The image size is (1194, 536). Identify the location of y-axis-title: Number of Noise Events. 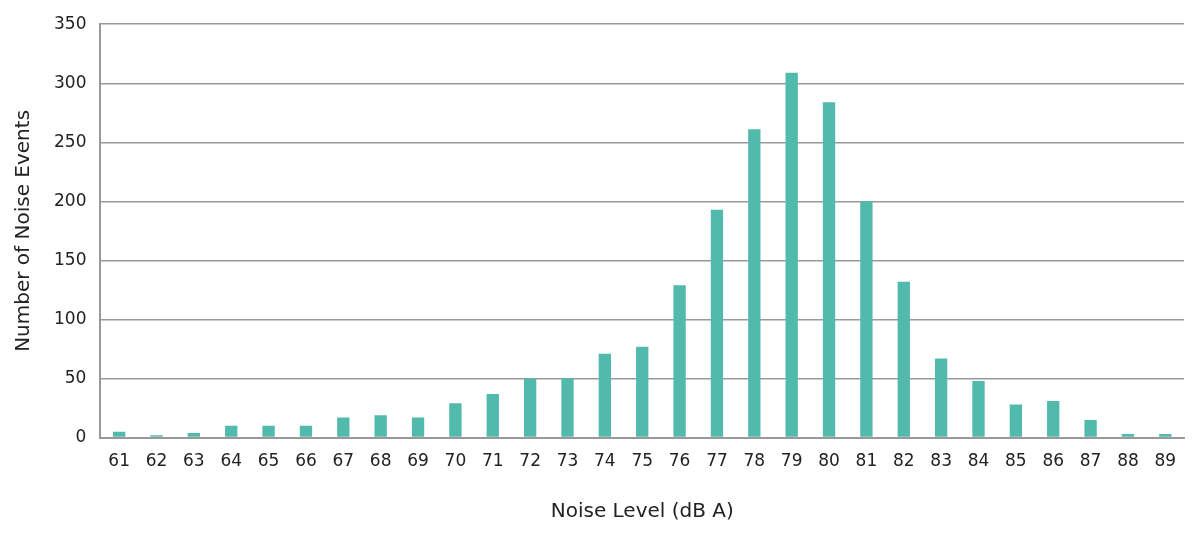
(22, 230).